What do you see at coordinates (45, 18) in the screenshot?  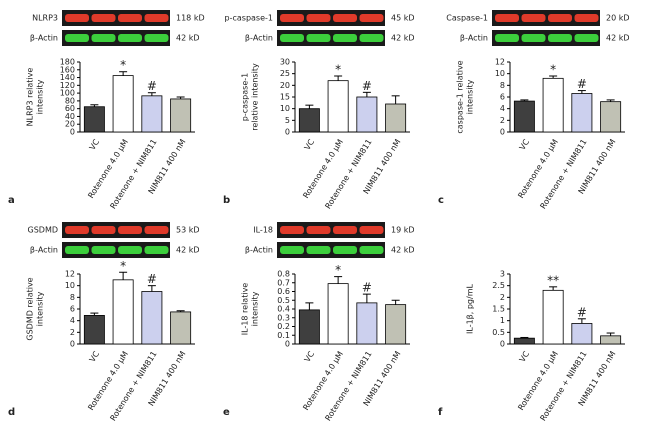 I see `blot-label: NLRP3` at bounding box center [45, 18].